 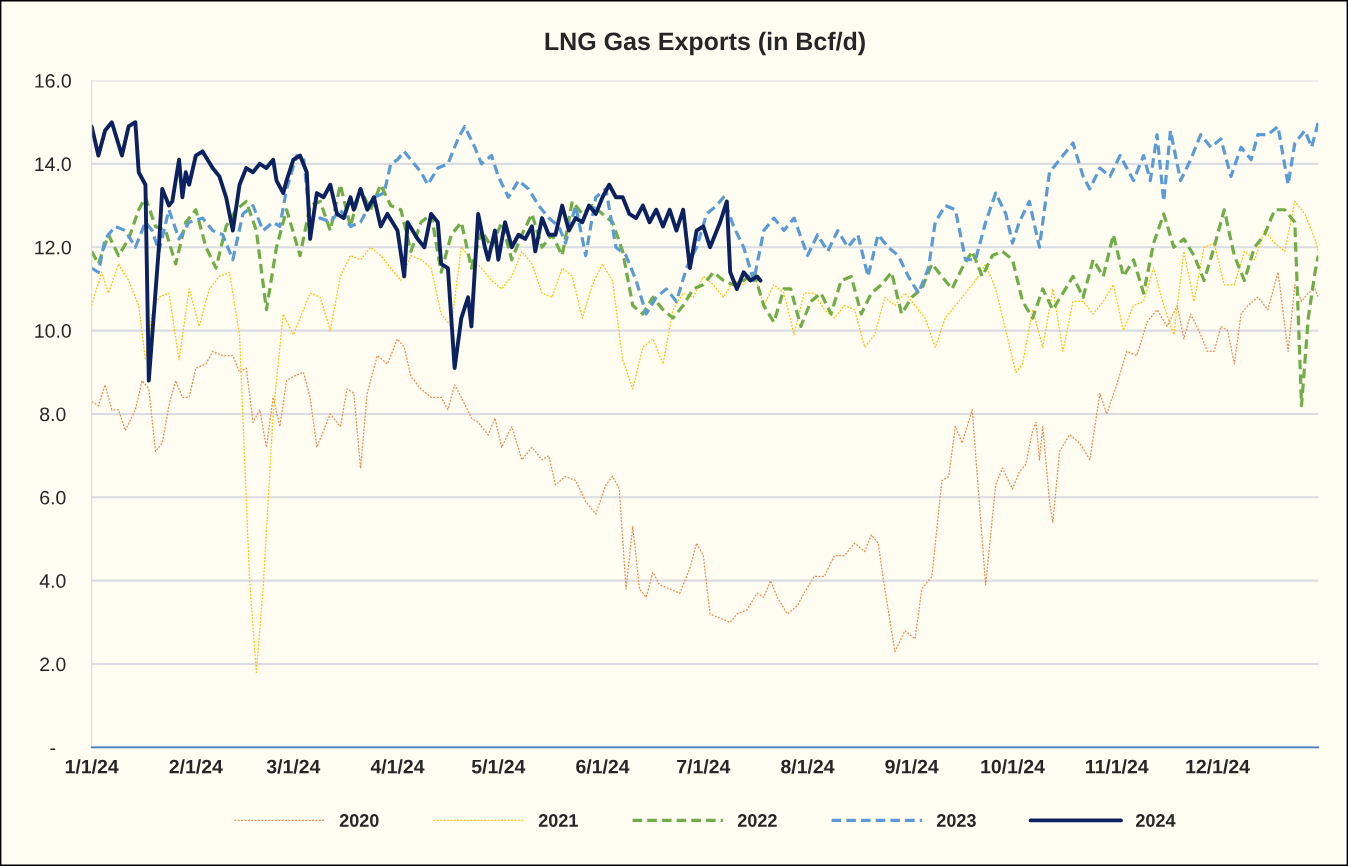 I want to click on legend-label: 2021, so click(x=558, y=820).